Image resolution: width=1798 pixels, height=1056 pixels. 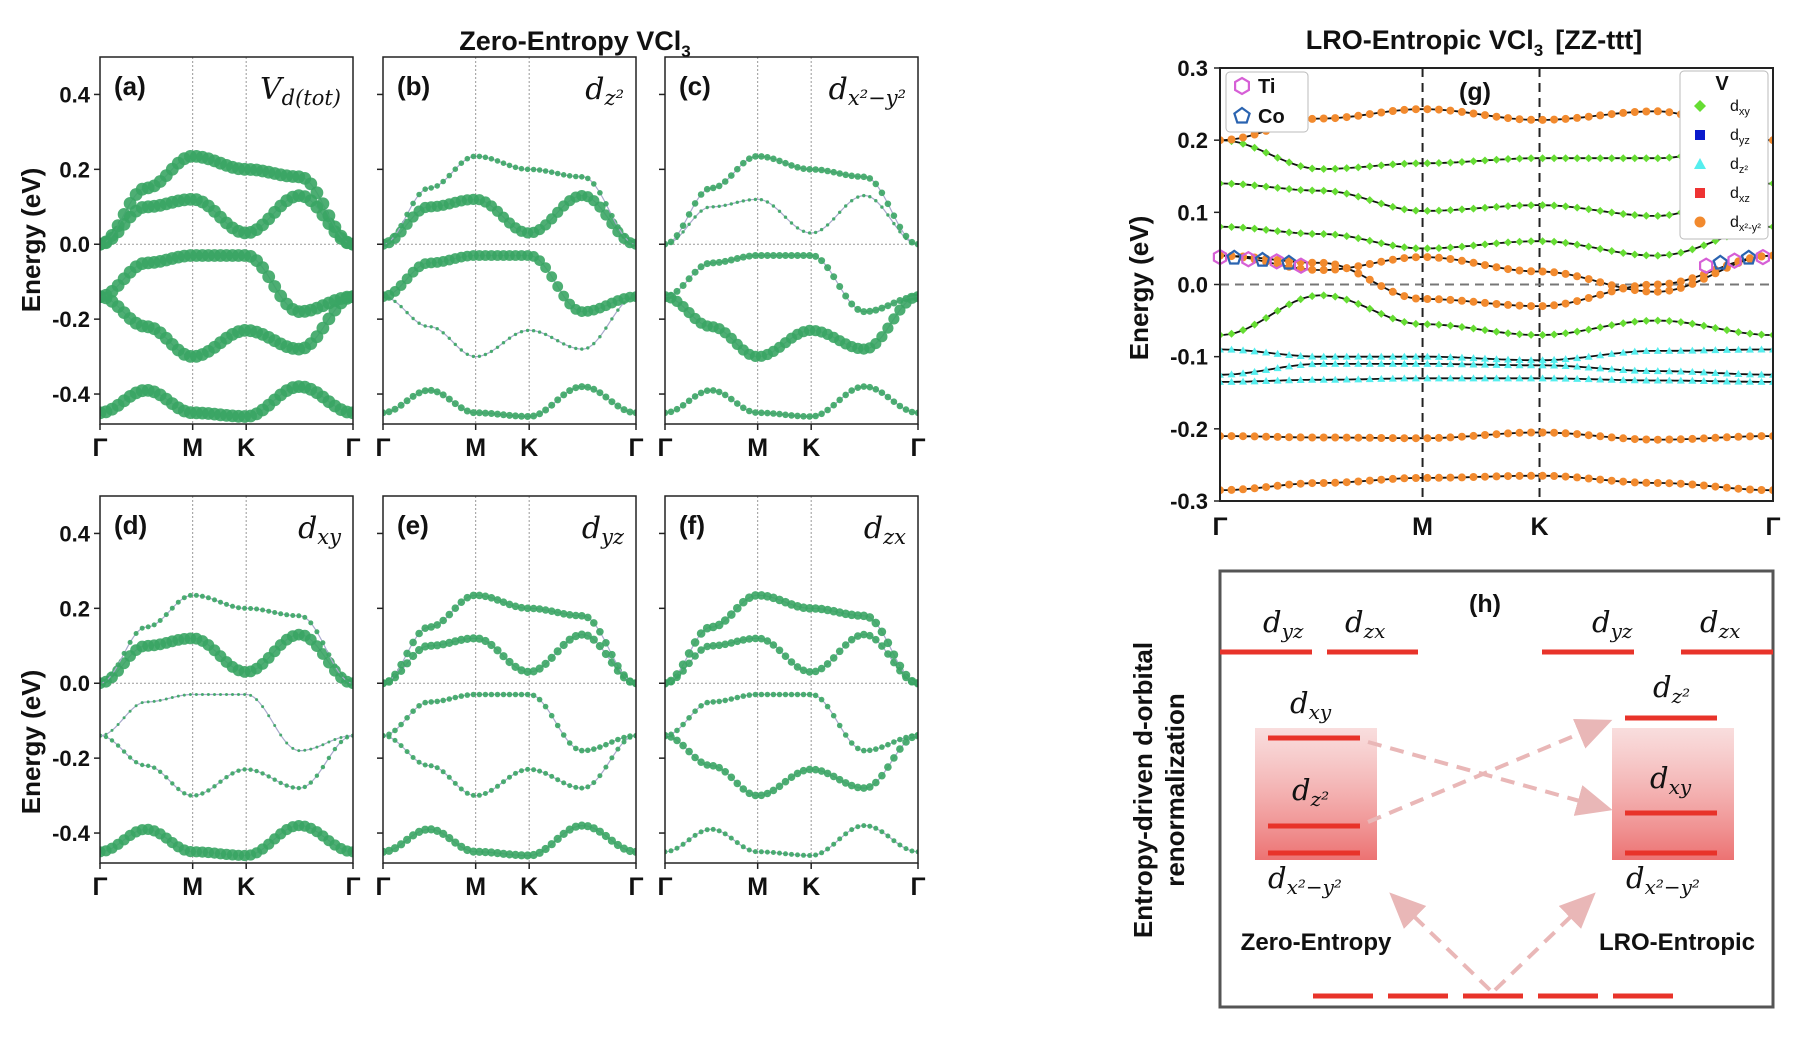 What do you see at coordinates (917, 887) in the screenshot?
I see `kpoint-label: Γ` at bounding box center [917, 887].